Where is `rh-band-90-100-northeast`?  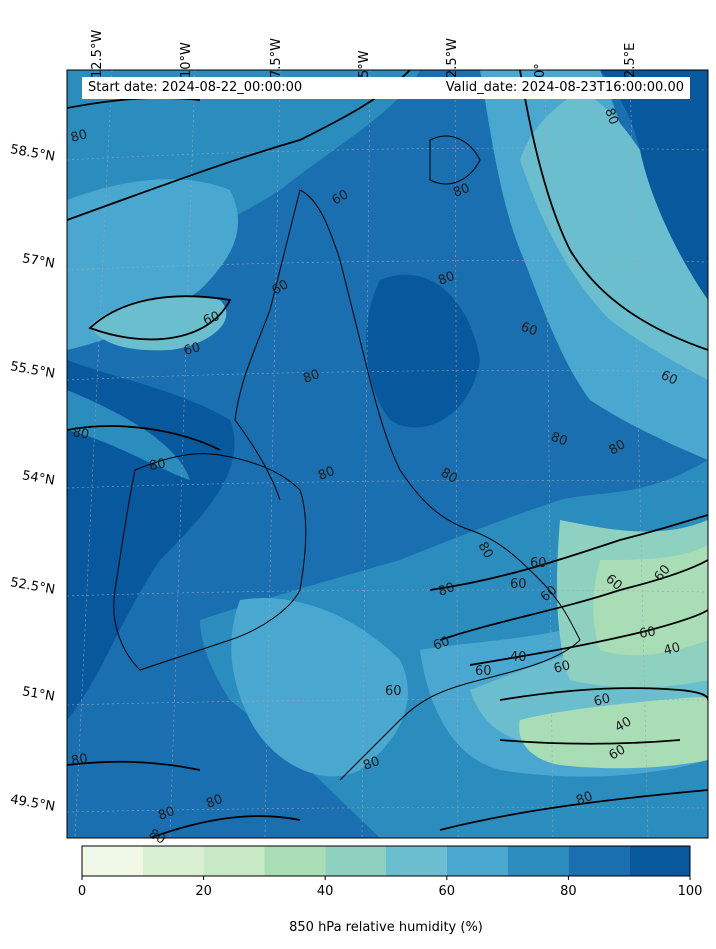
rh-band-90-100-northeast is located at coordinates (654, 185).